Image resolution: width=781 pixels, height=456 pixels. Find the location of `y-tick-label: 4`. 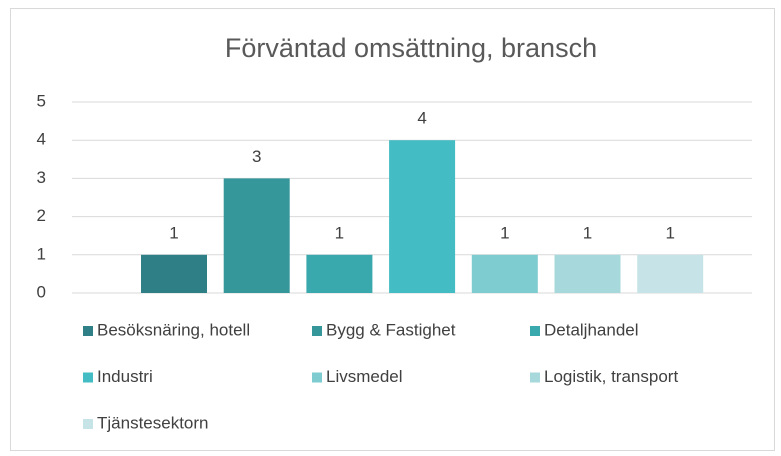

y-tick-label: 4 is located at coordinates (41, 139).